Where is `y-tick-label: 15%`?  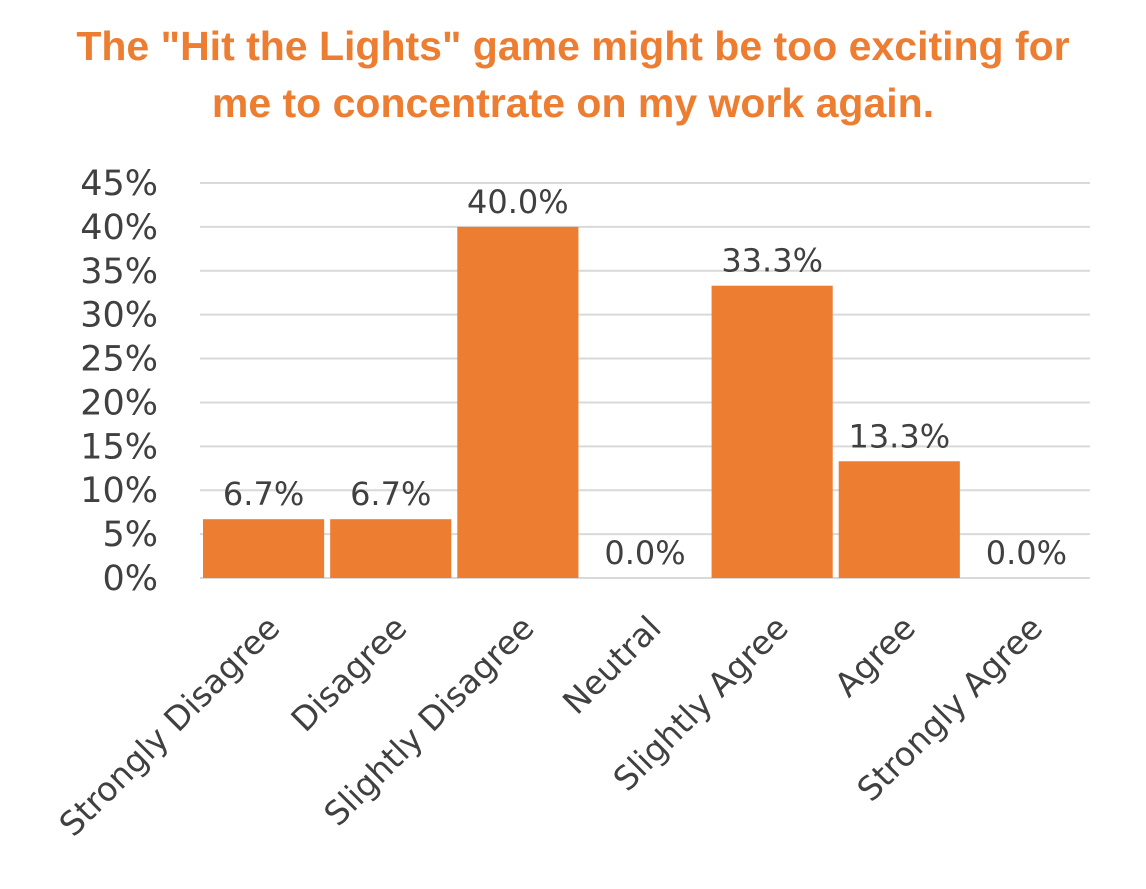
y-tick-label: 15% is located at coordinates (119, 447).